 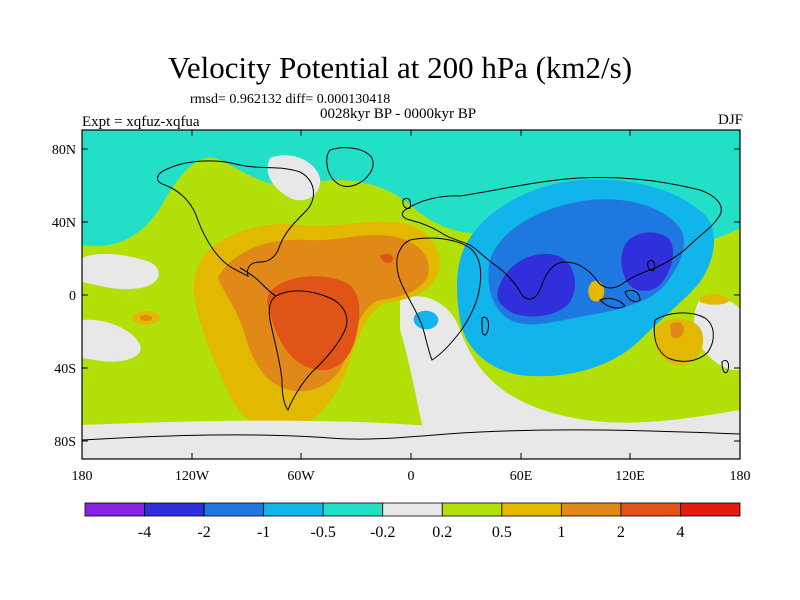 I want to click on field-grey-canada, so click(x=294, y=178).